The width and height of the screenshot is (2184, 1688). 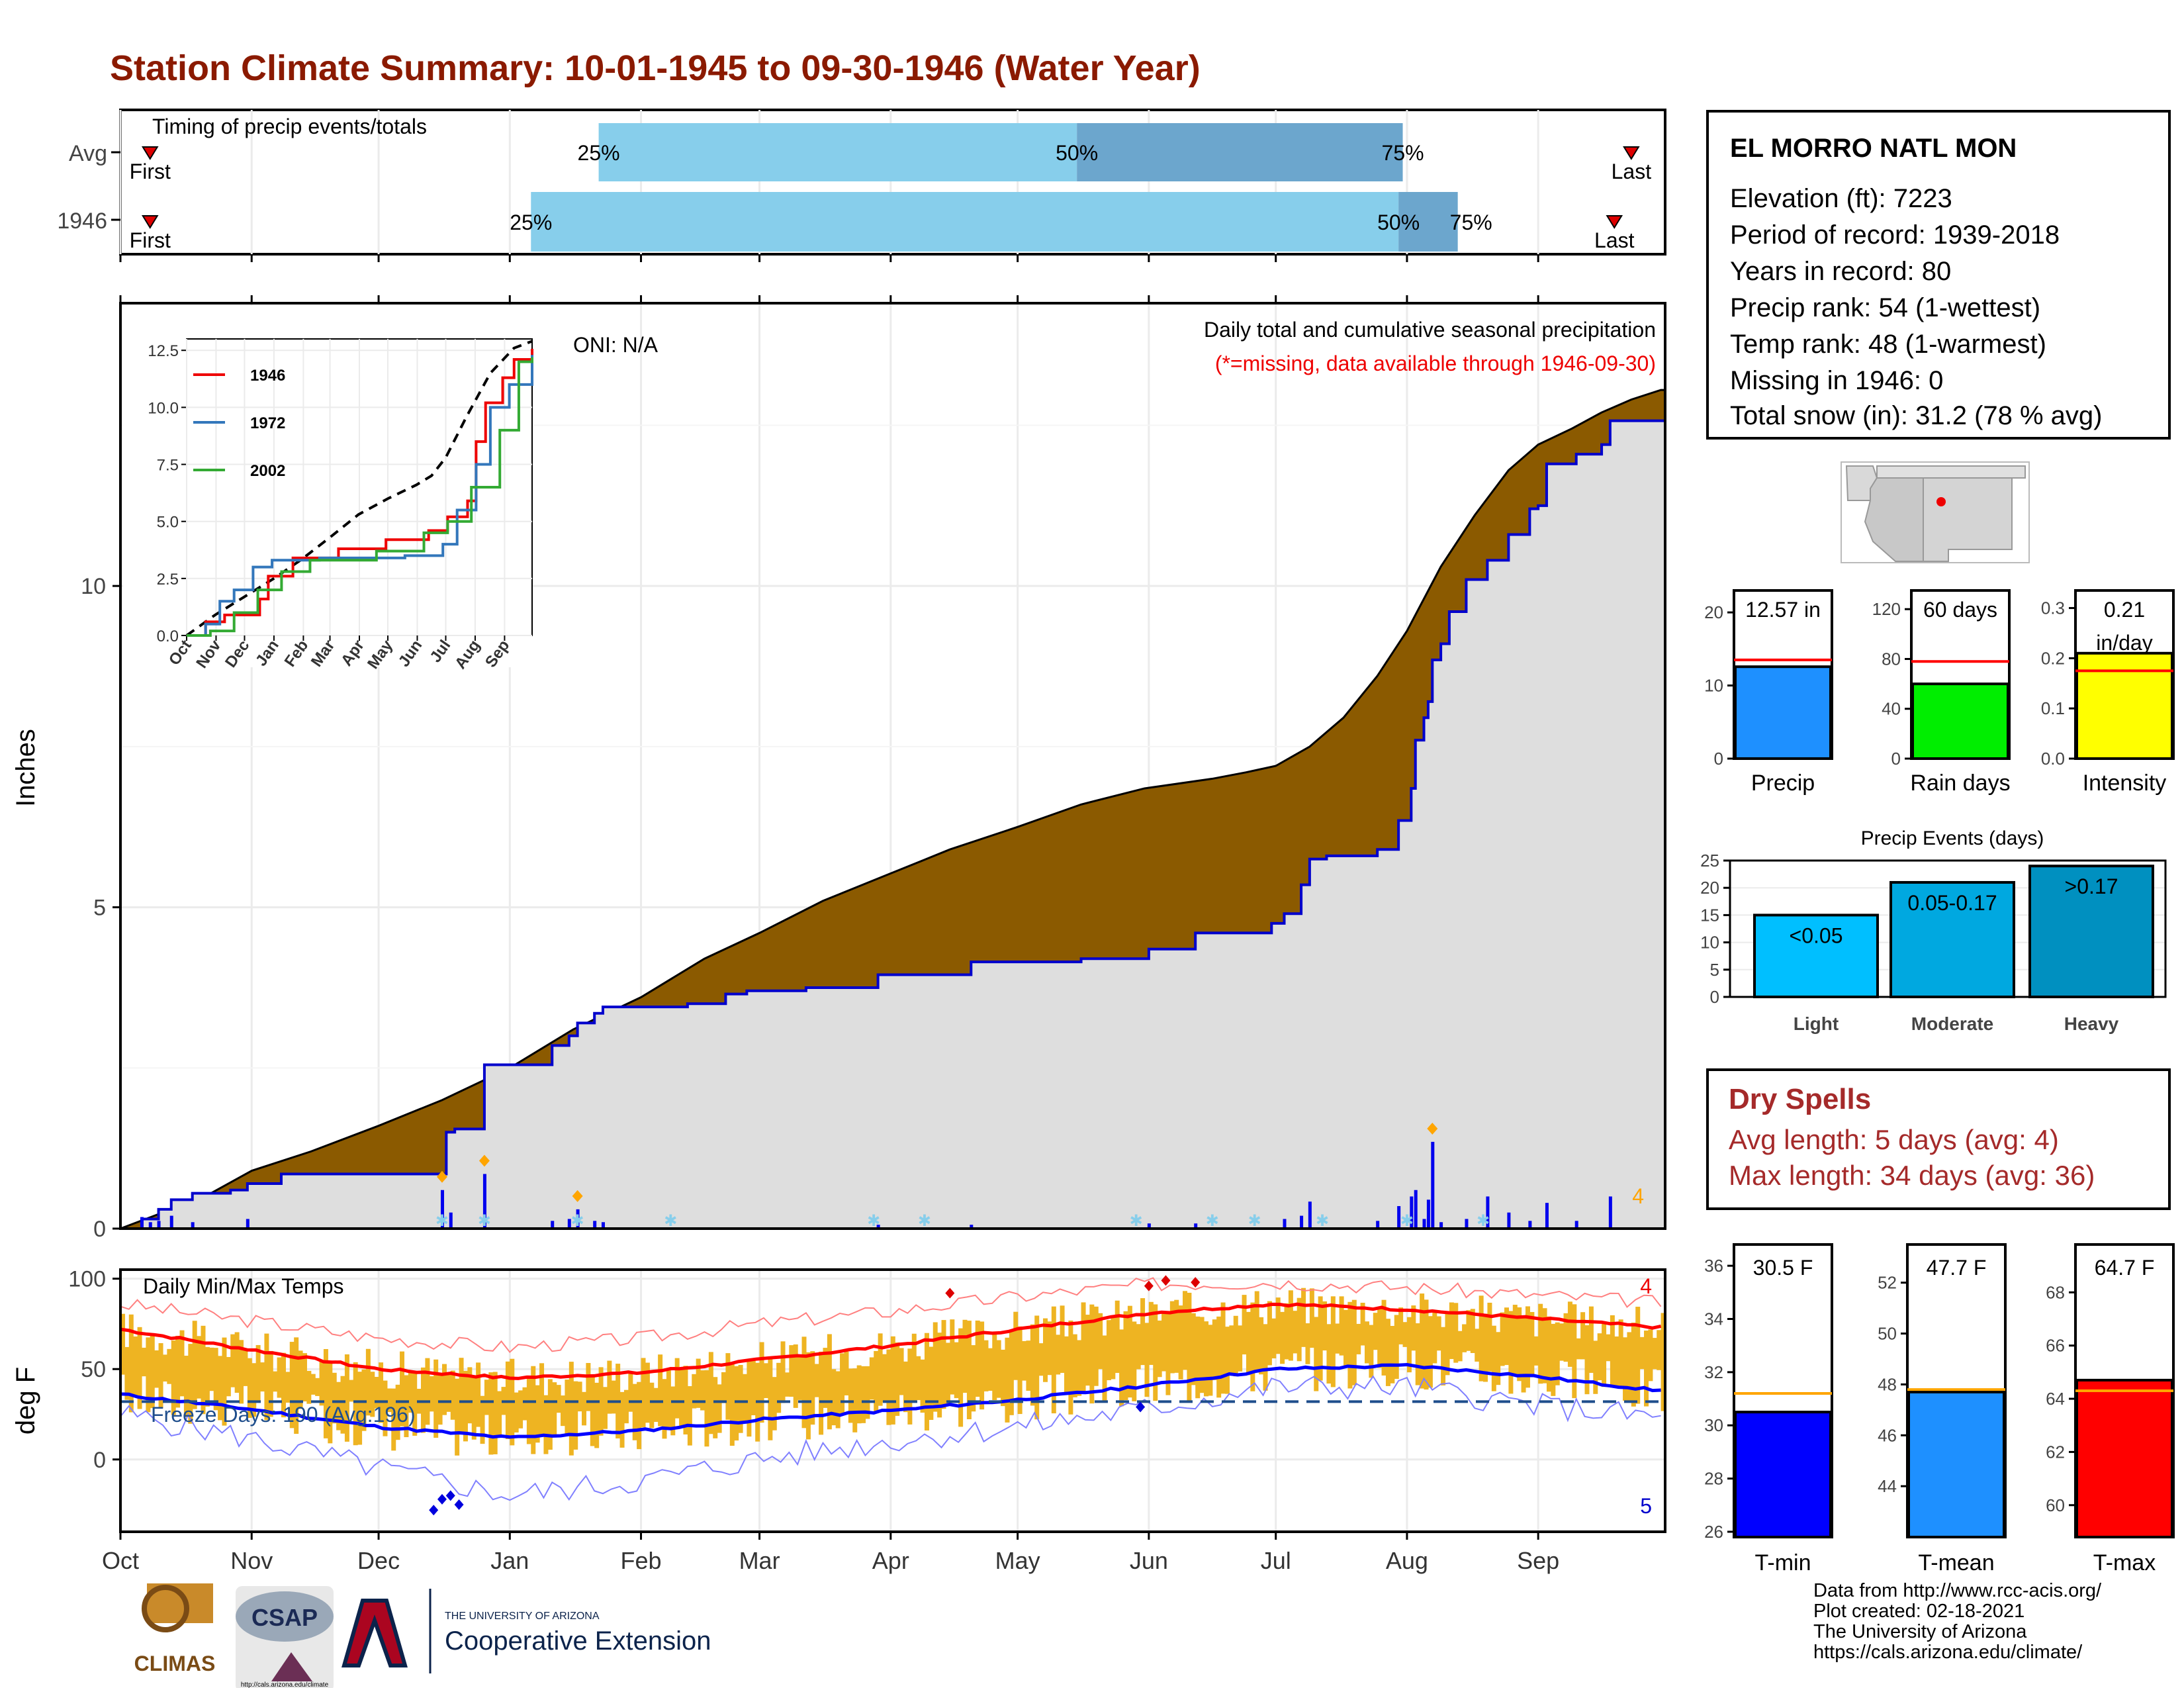 I want to click on csap-cloud, so click(x=285, y=1616).